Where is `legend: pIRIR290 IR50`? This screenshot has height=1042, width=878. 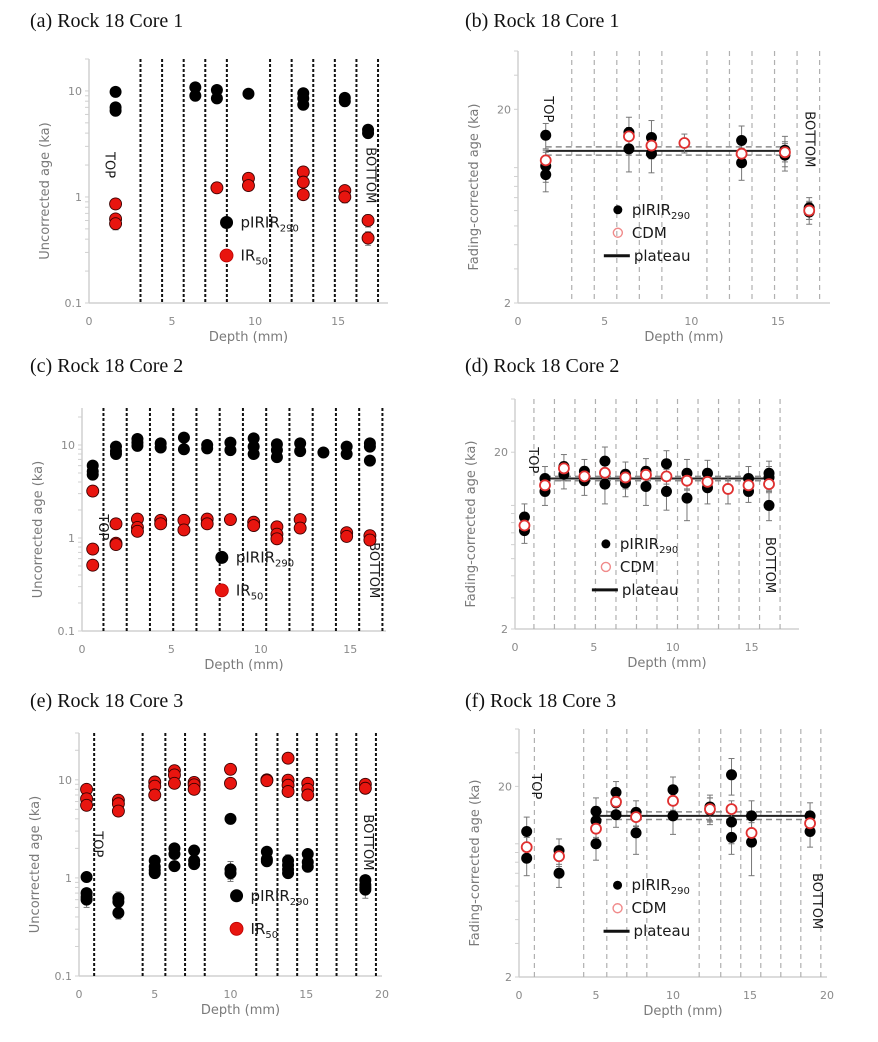
legend: pIRIR290 IR50 is located at coordinates (259, 240).